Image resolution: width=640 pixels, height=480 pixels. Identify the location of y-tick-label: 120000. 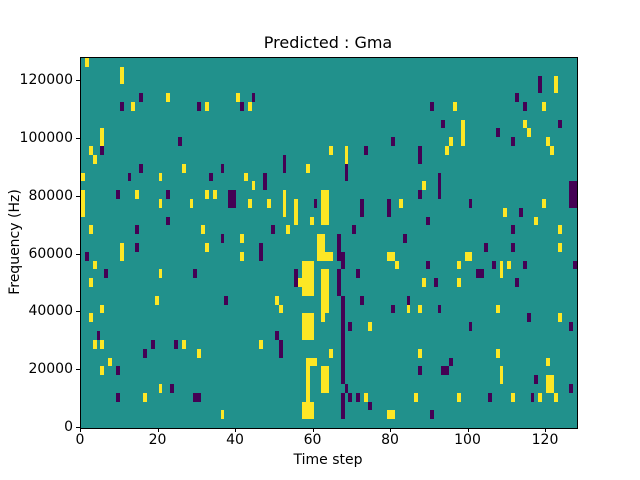
(46, 80).